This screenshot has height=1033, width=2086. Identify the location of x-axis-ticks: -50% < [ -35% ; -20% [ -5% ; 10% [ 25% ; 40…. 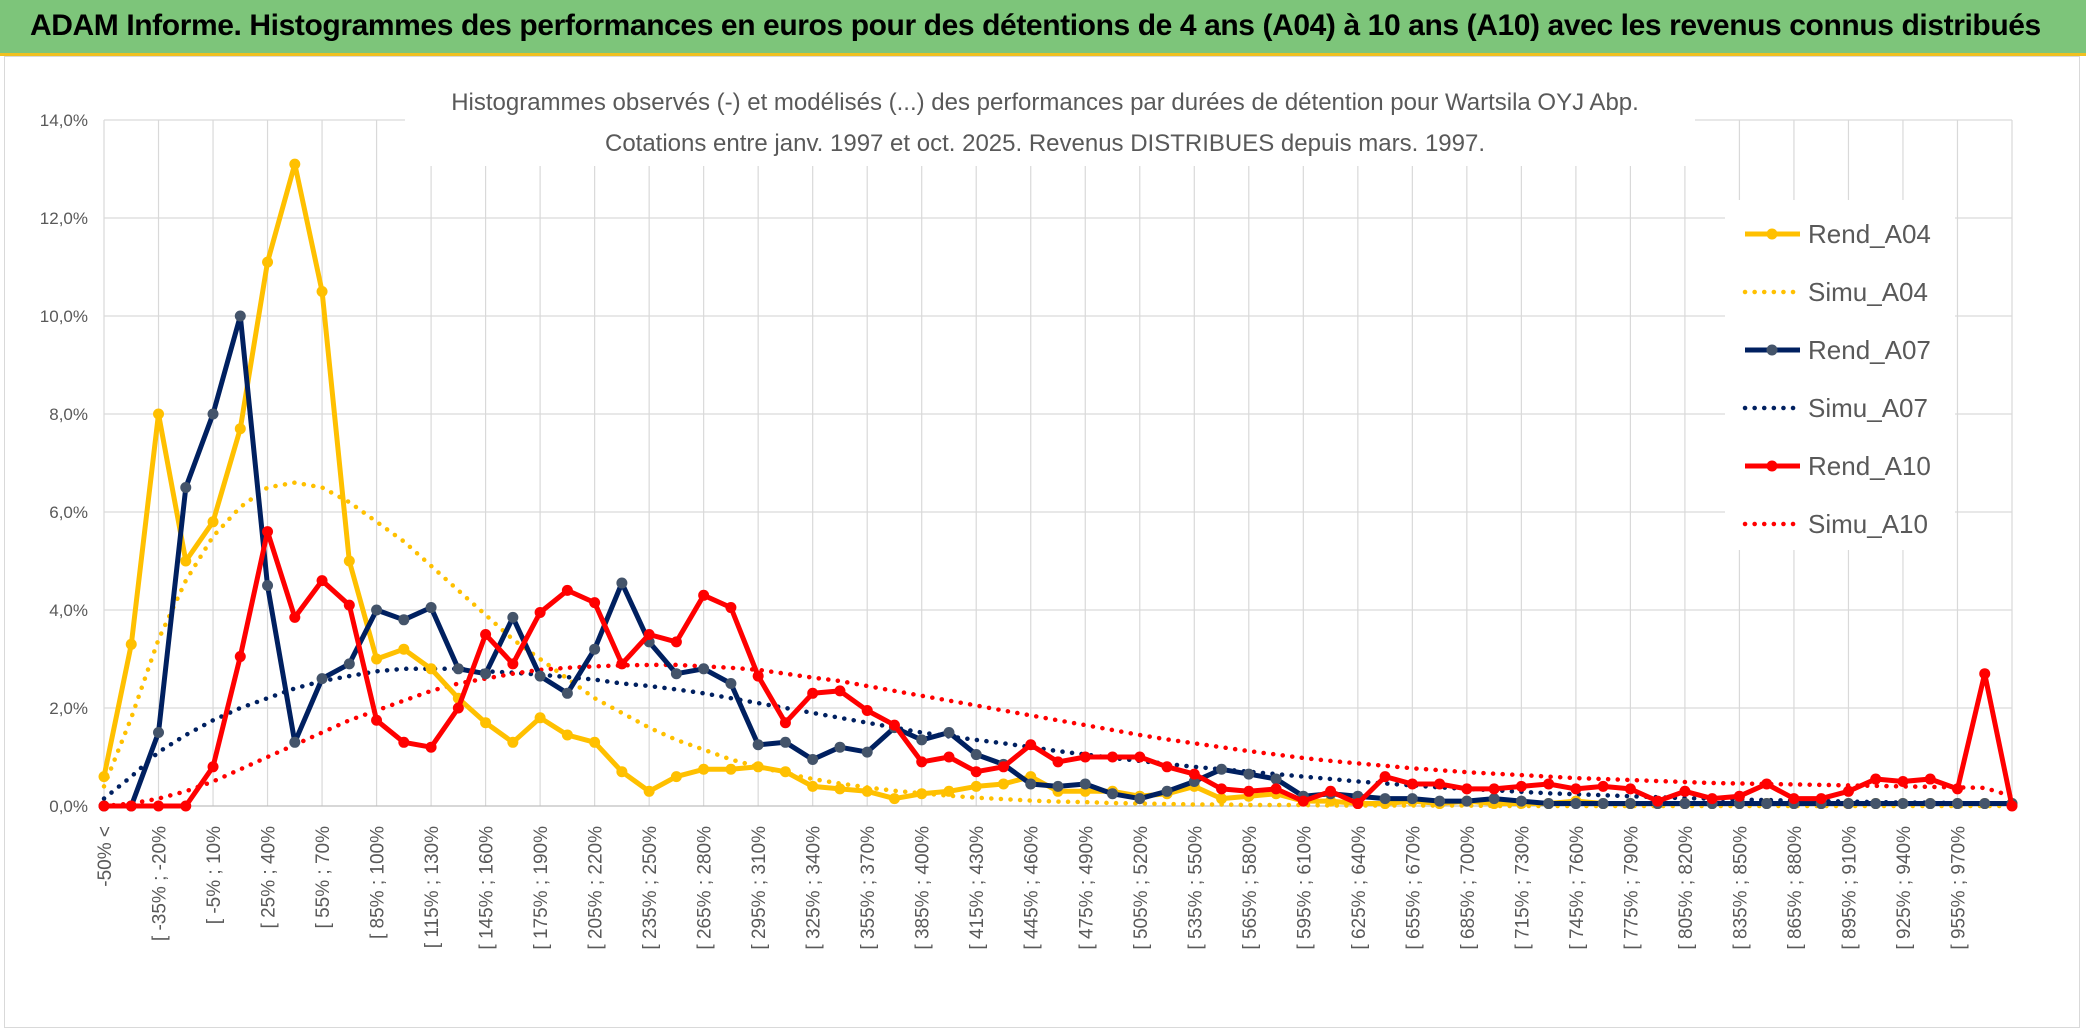
(1032, 888).